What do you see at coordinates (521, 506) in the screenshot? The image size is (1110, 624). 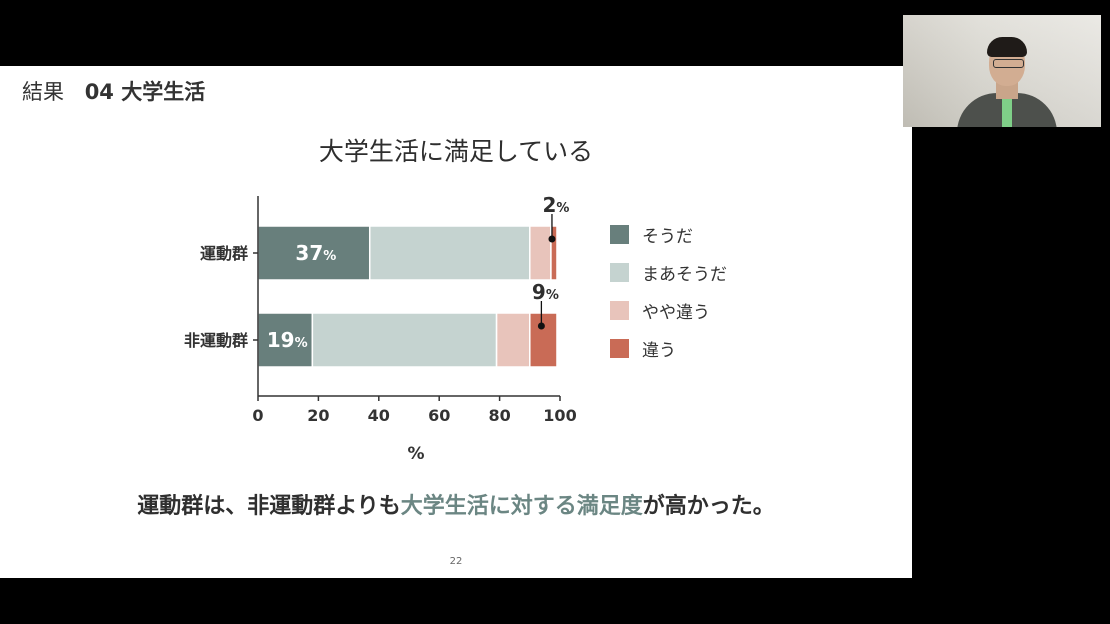 I see `conclusion-highlight: 大学生活に対する満足度` at bounding box center [521, 506].